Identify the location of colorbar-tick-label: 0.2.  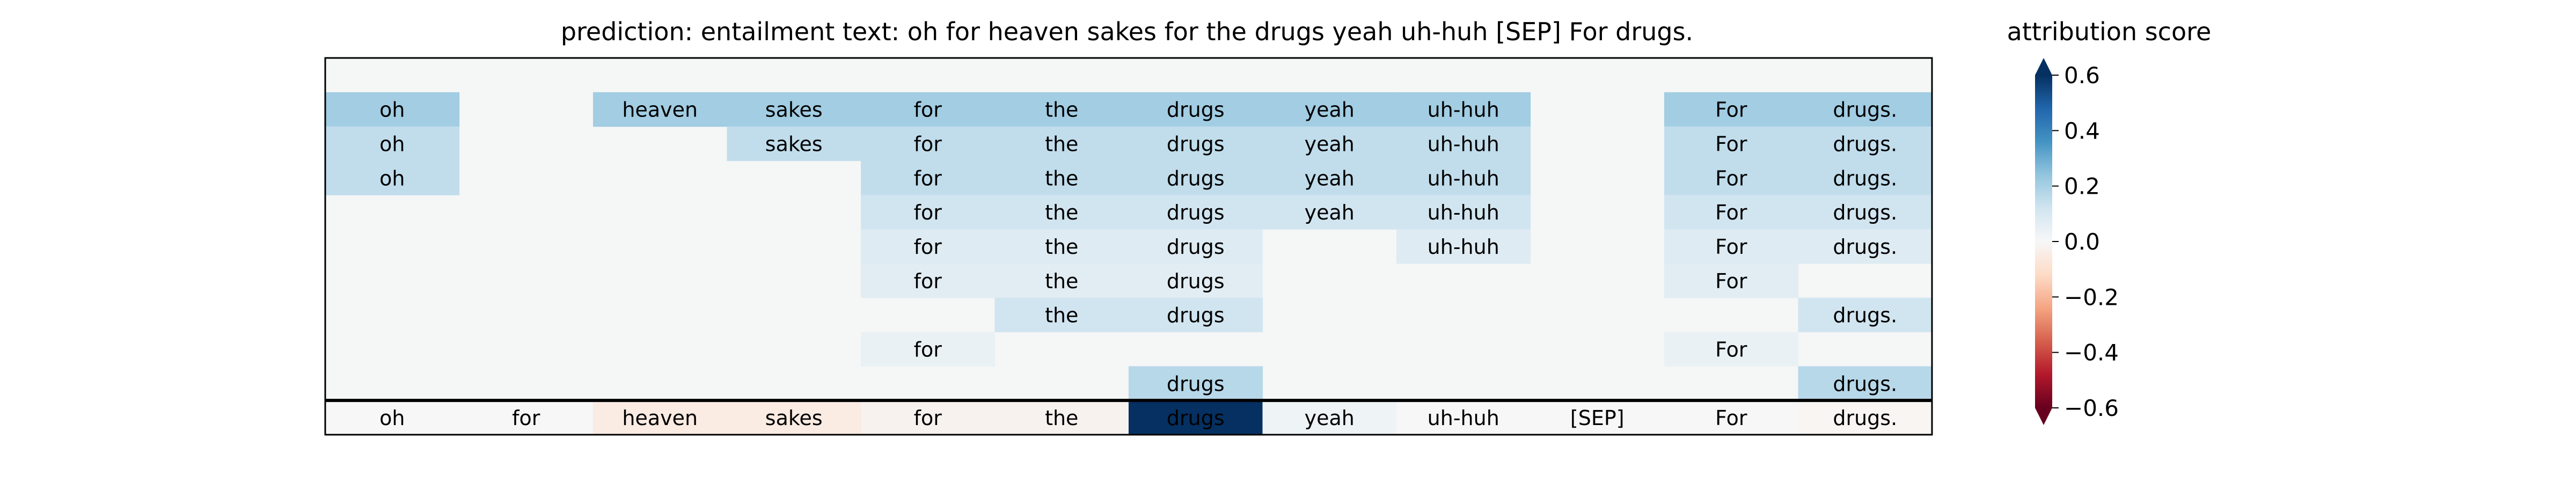
(2082, 186).